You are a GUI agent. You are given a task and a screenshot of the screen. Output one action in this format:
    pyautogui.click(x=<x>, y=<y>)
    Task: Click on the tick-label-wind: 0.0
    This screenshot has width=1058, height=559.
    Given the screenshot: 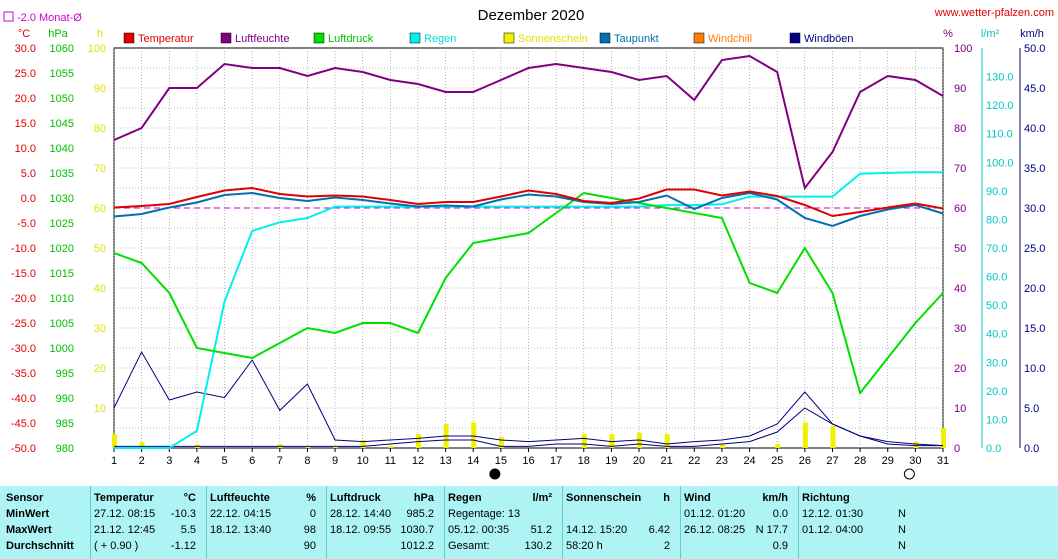 What is the action you would take?
    pyautogui.click(x=1031, y=449)
    